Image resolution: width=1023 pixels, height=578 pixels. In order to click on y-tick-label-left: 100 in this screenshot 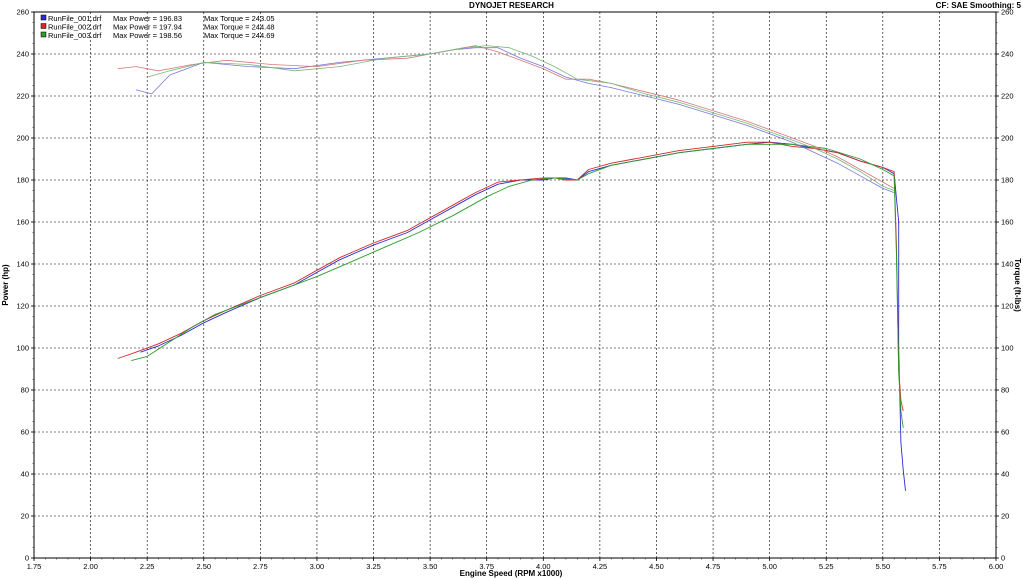, I will do `click(22, 348)`.